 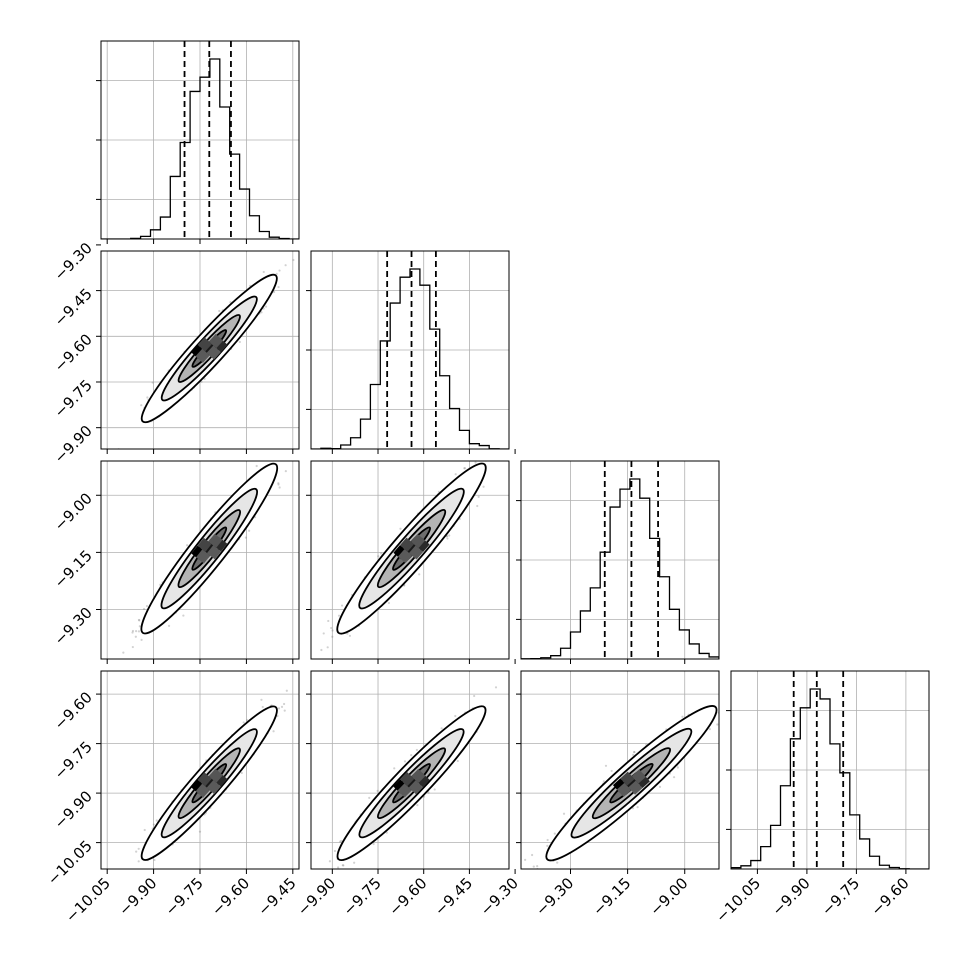 What do you see at coordinates (70, 863) in the screenshot?
I see `y-tick-label: −10.05` at bounding box center [70, 863].